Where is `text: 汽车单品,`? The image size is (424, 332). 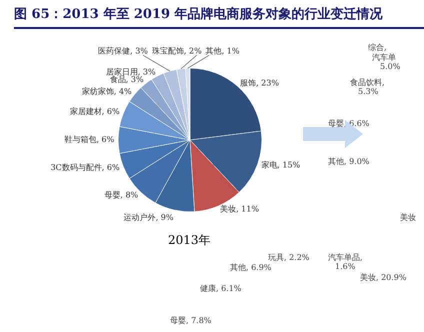 text: 汽车单品, is located at coordinates (345, 257).